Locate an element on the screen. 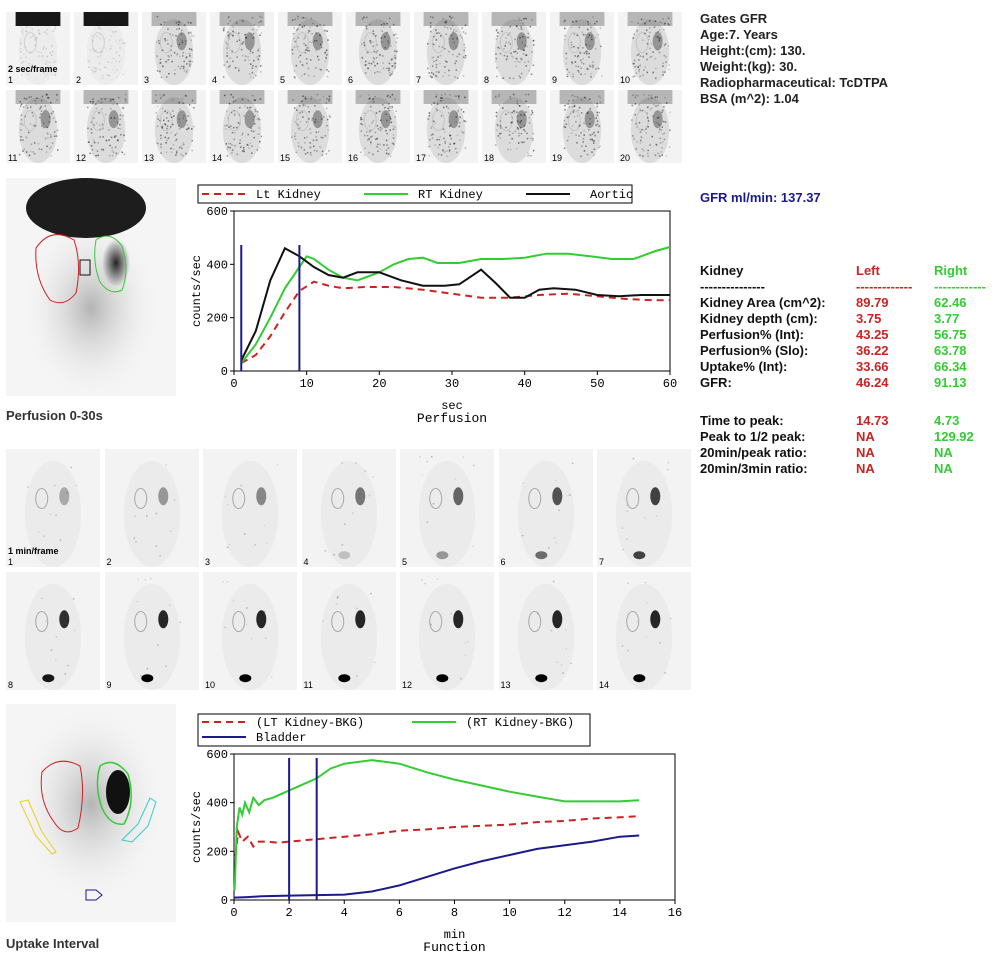 Image resolution: width=995 pixels, height=976 pixels. info-title: Gates GFR is located at coordinates (734, 18).